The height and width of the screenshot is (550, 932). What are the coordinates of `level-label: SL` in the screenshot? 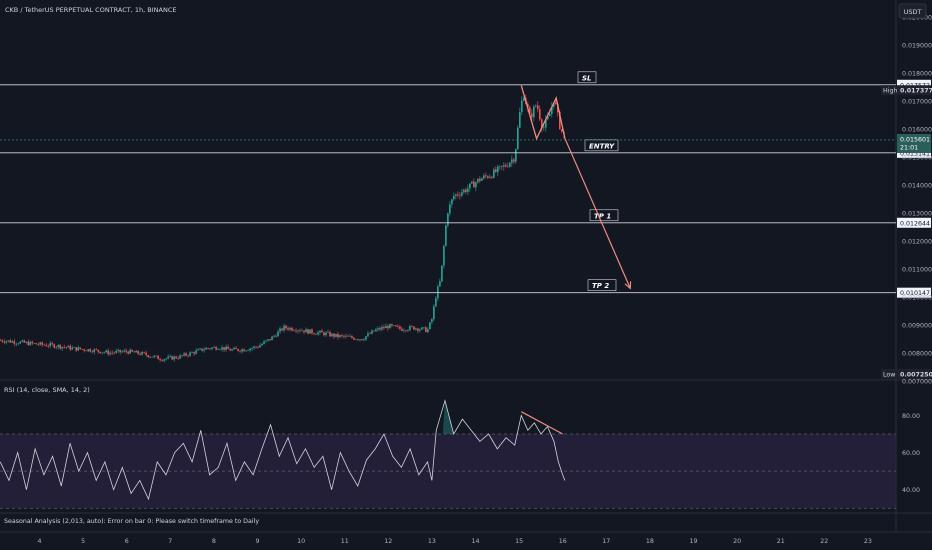 It's located at (587, 78).